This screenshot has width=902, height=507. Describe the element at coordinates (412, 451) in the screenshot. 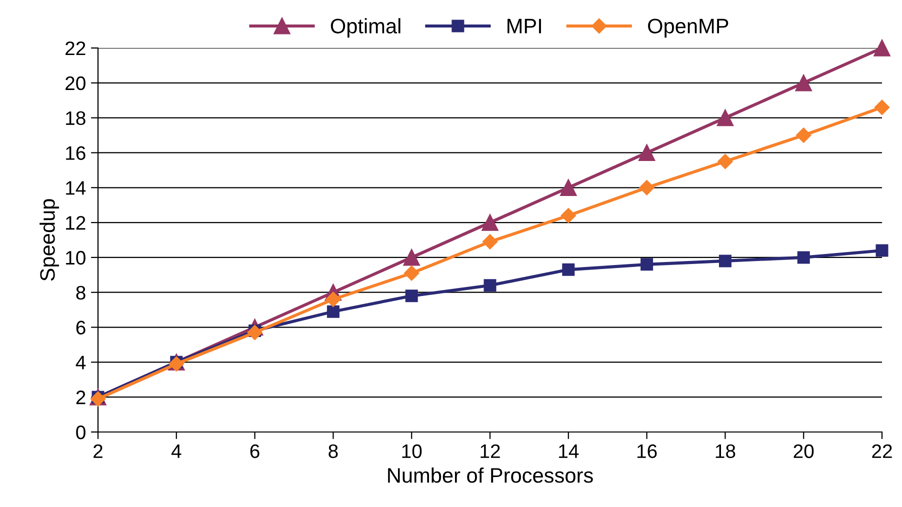

I see `x-tick-label: 10` at that location.